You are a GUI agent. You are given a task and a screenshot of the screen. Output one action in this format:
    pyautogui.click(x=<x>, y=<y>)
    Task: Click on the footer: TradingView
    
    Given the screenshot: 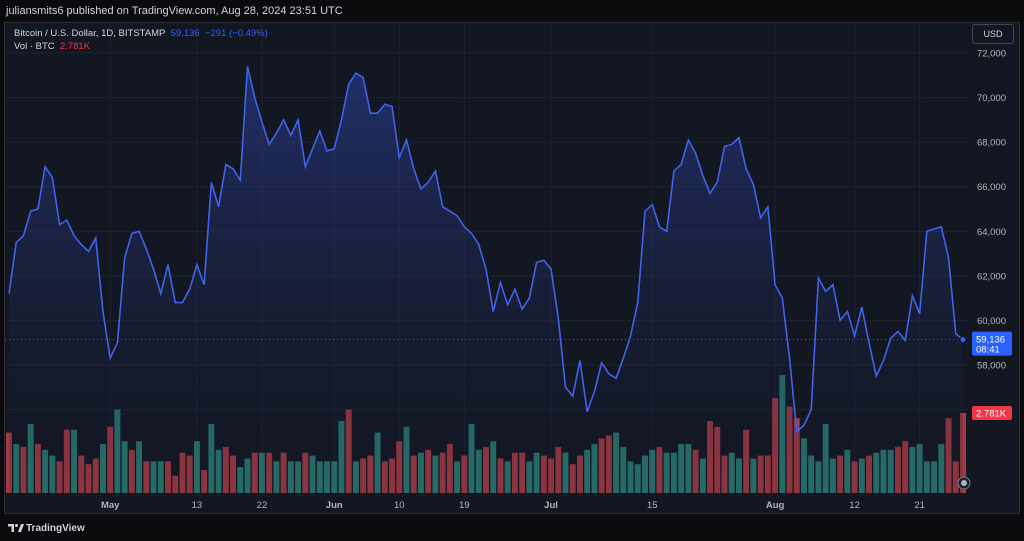 What is the action you would take?
    pyautogui.click(x=512, y=528)
    